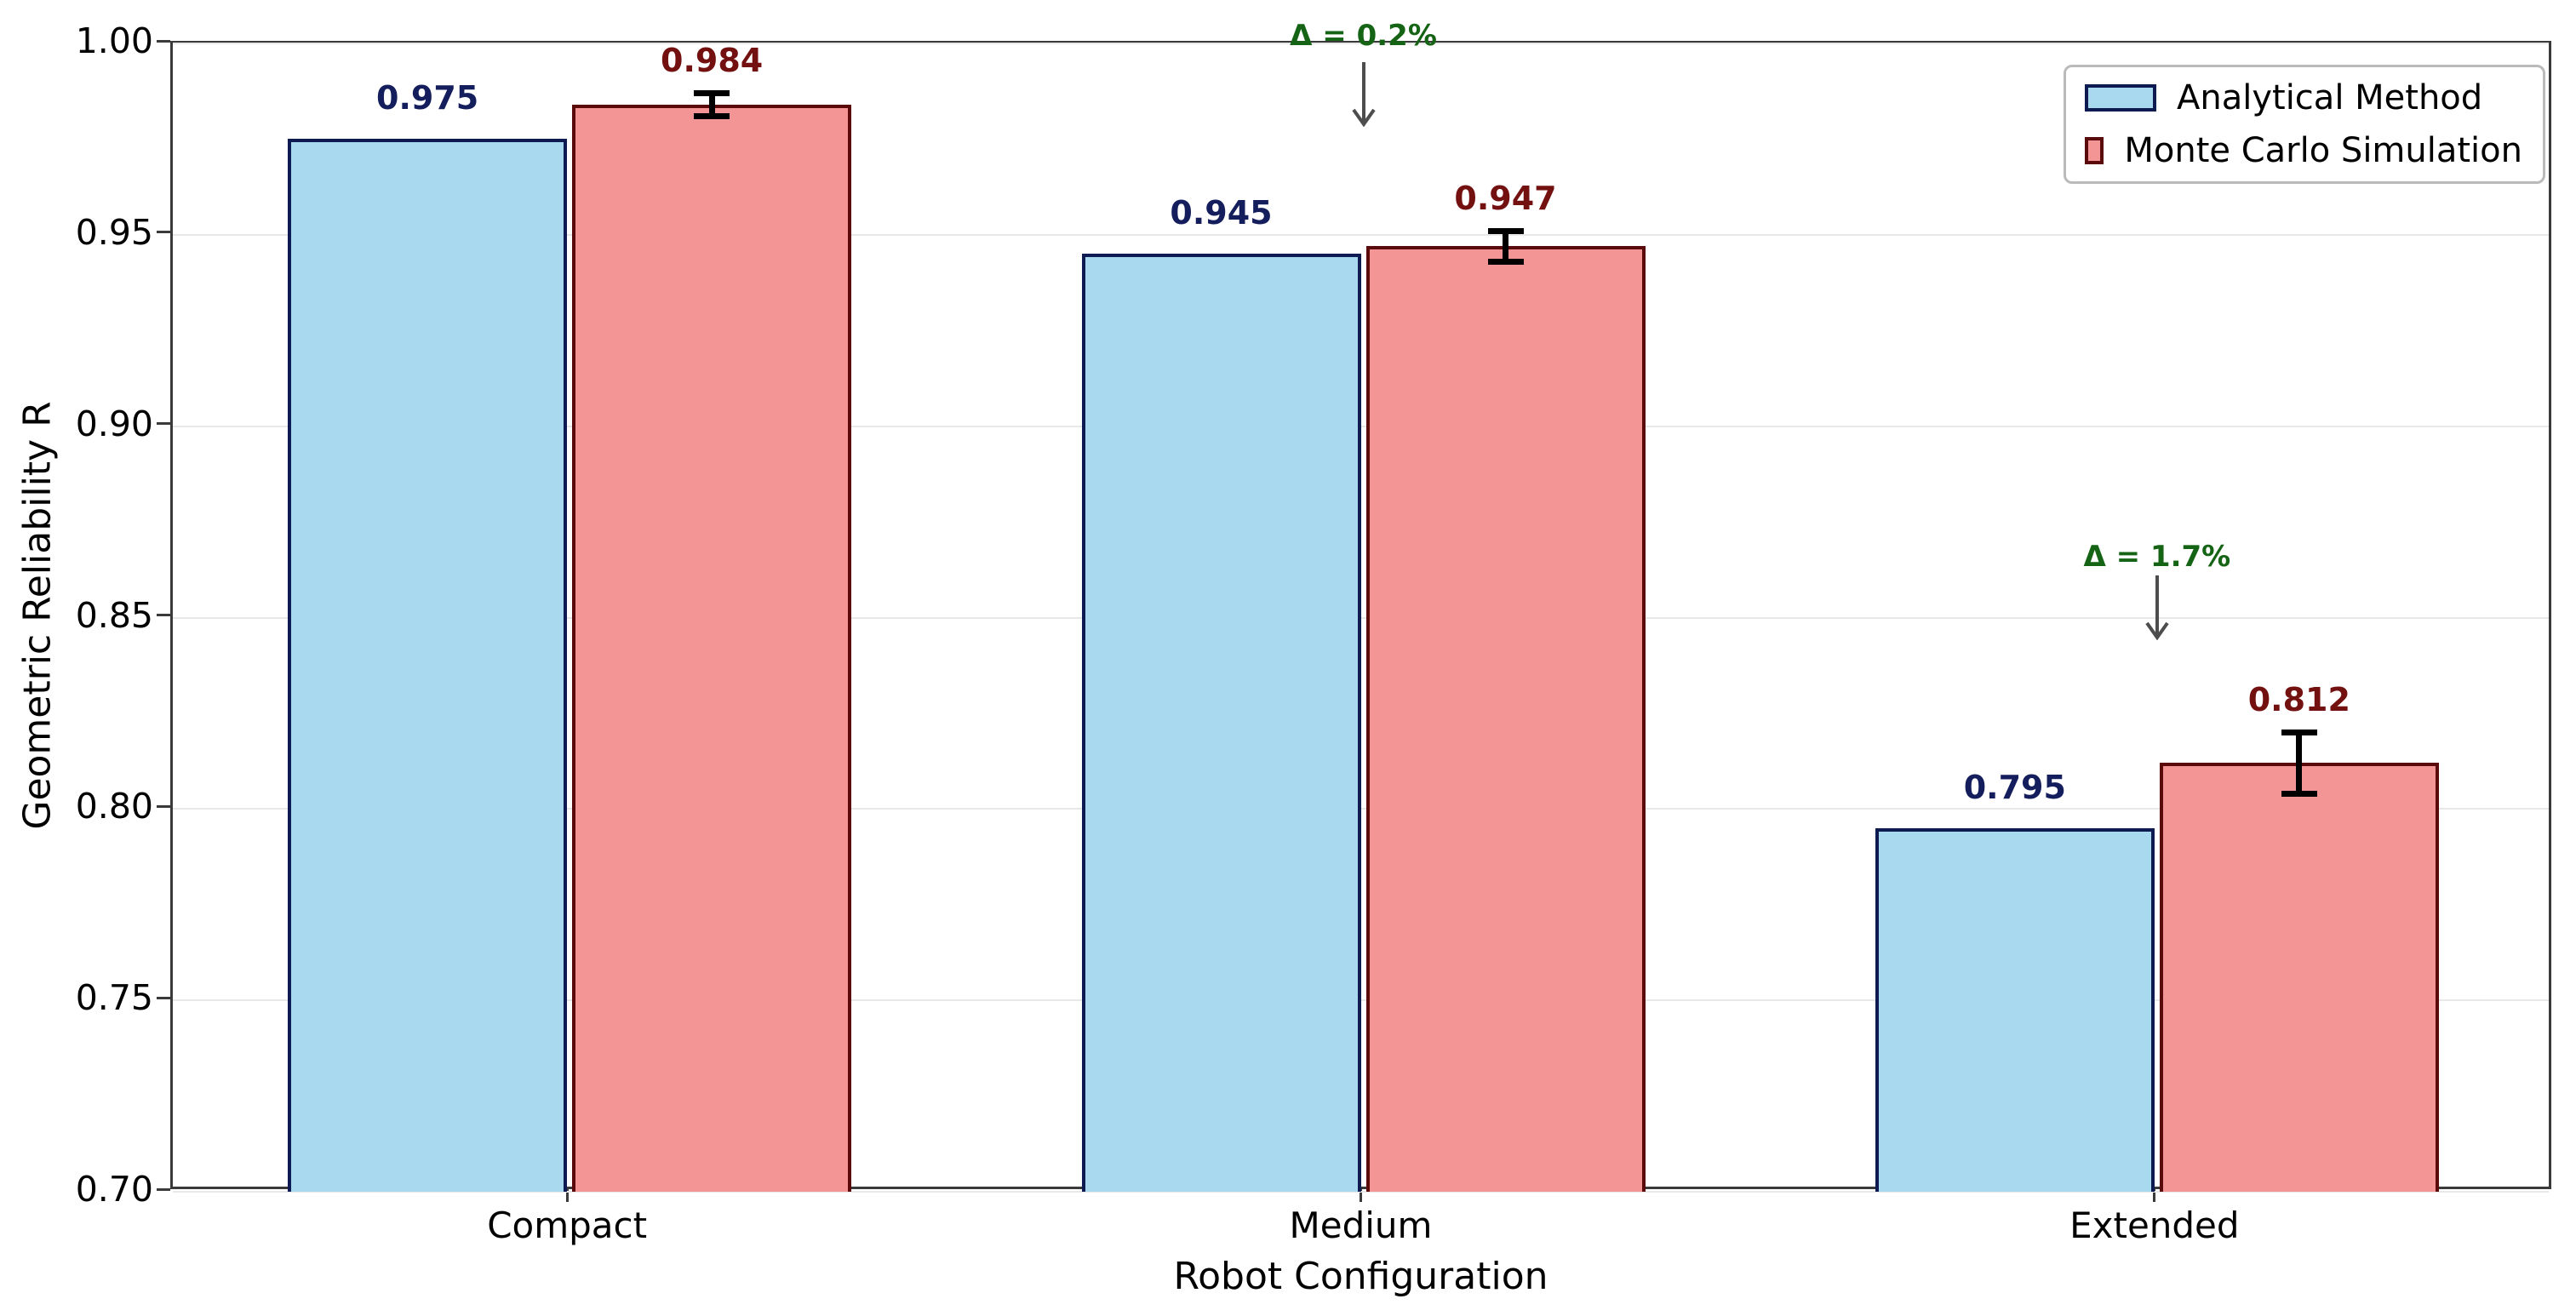  What do you see at coordinates (712, 61) in the screenshot?
I see `value-label: 0.984` at bounding box center [712, 61].